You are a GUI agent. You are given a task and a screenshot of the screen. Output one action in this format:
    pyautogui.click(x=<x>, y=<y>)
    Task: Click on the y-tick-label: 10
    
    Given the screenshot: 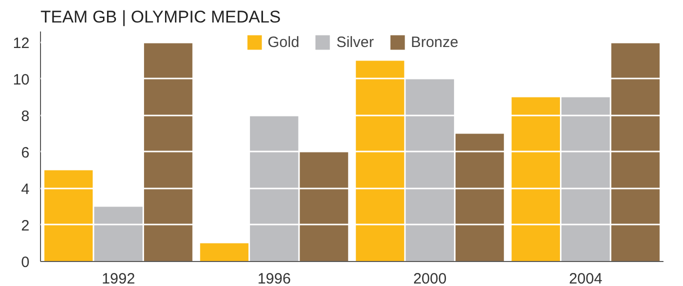 What is the action you would take?
    pyautogui.click(x=21, y=79)
    